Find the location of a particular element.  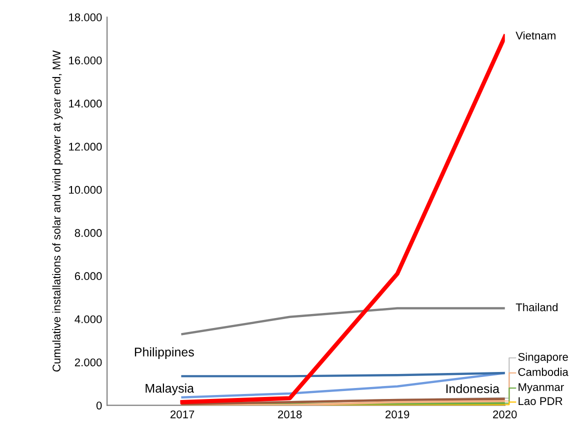

y-tick-label: 2.000 is located at coordinates (88, 362).